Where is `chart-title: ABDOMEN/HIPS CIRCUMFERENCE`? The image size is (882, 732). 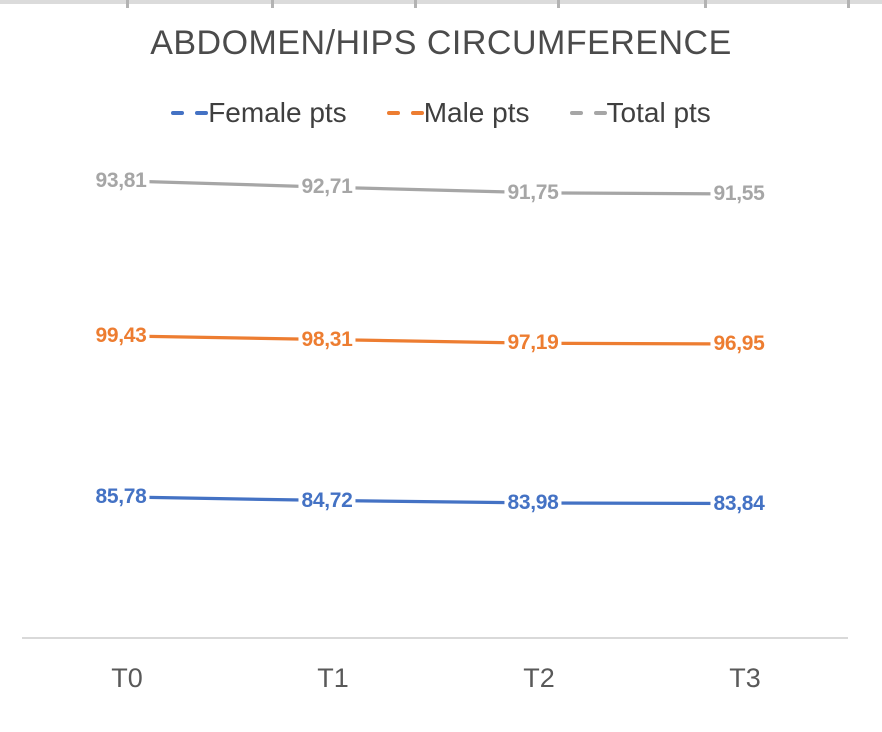 chart-title: ABDOMEN/HIPS CIRCUMFERENCE is located at coordinates (441, 43).